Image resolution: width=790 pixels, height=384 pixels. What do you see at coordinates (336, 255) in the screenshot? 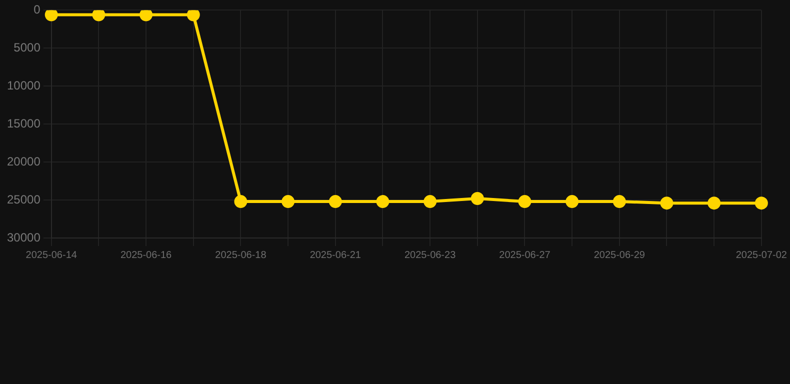
I see `x-tick-label: 2025-06-21` at bounding box center [336, 255].